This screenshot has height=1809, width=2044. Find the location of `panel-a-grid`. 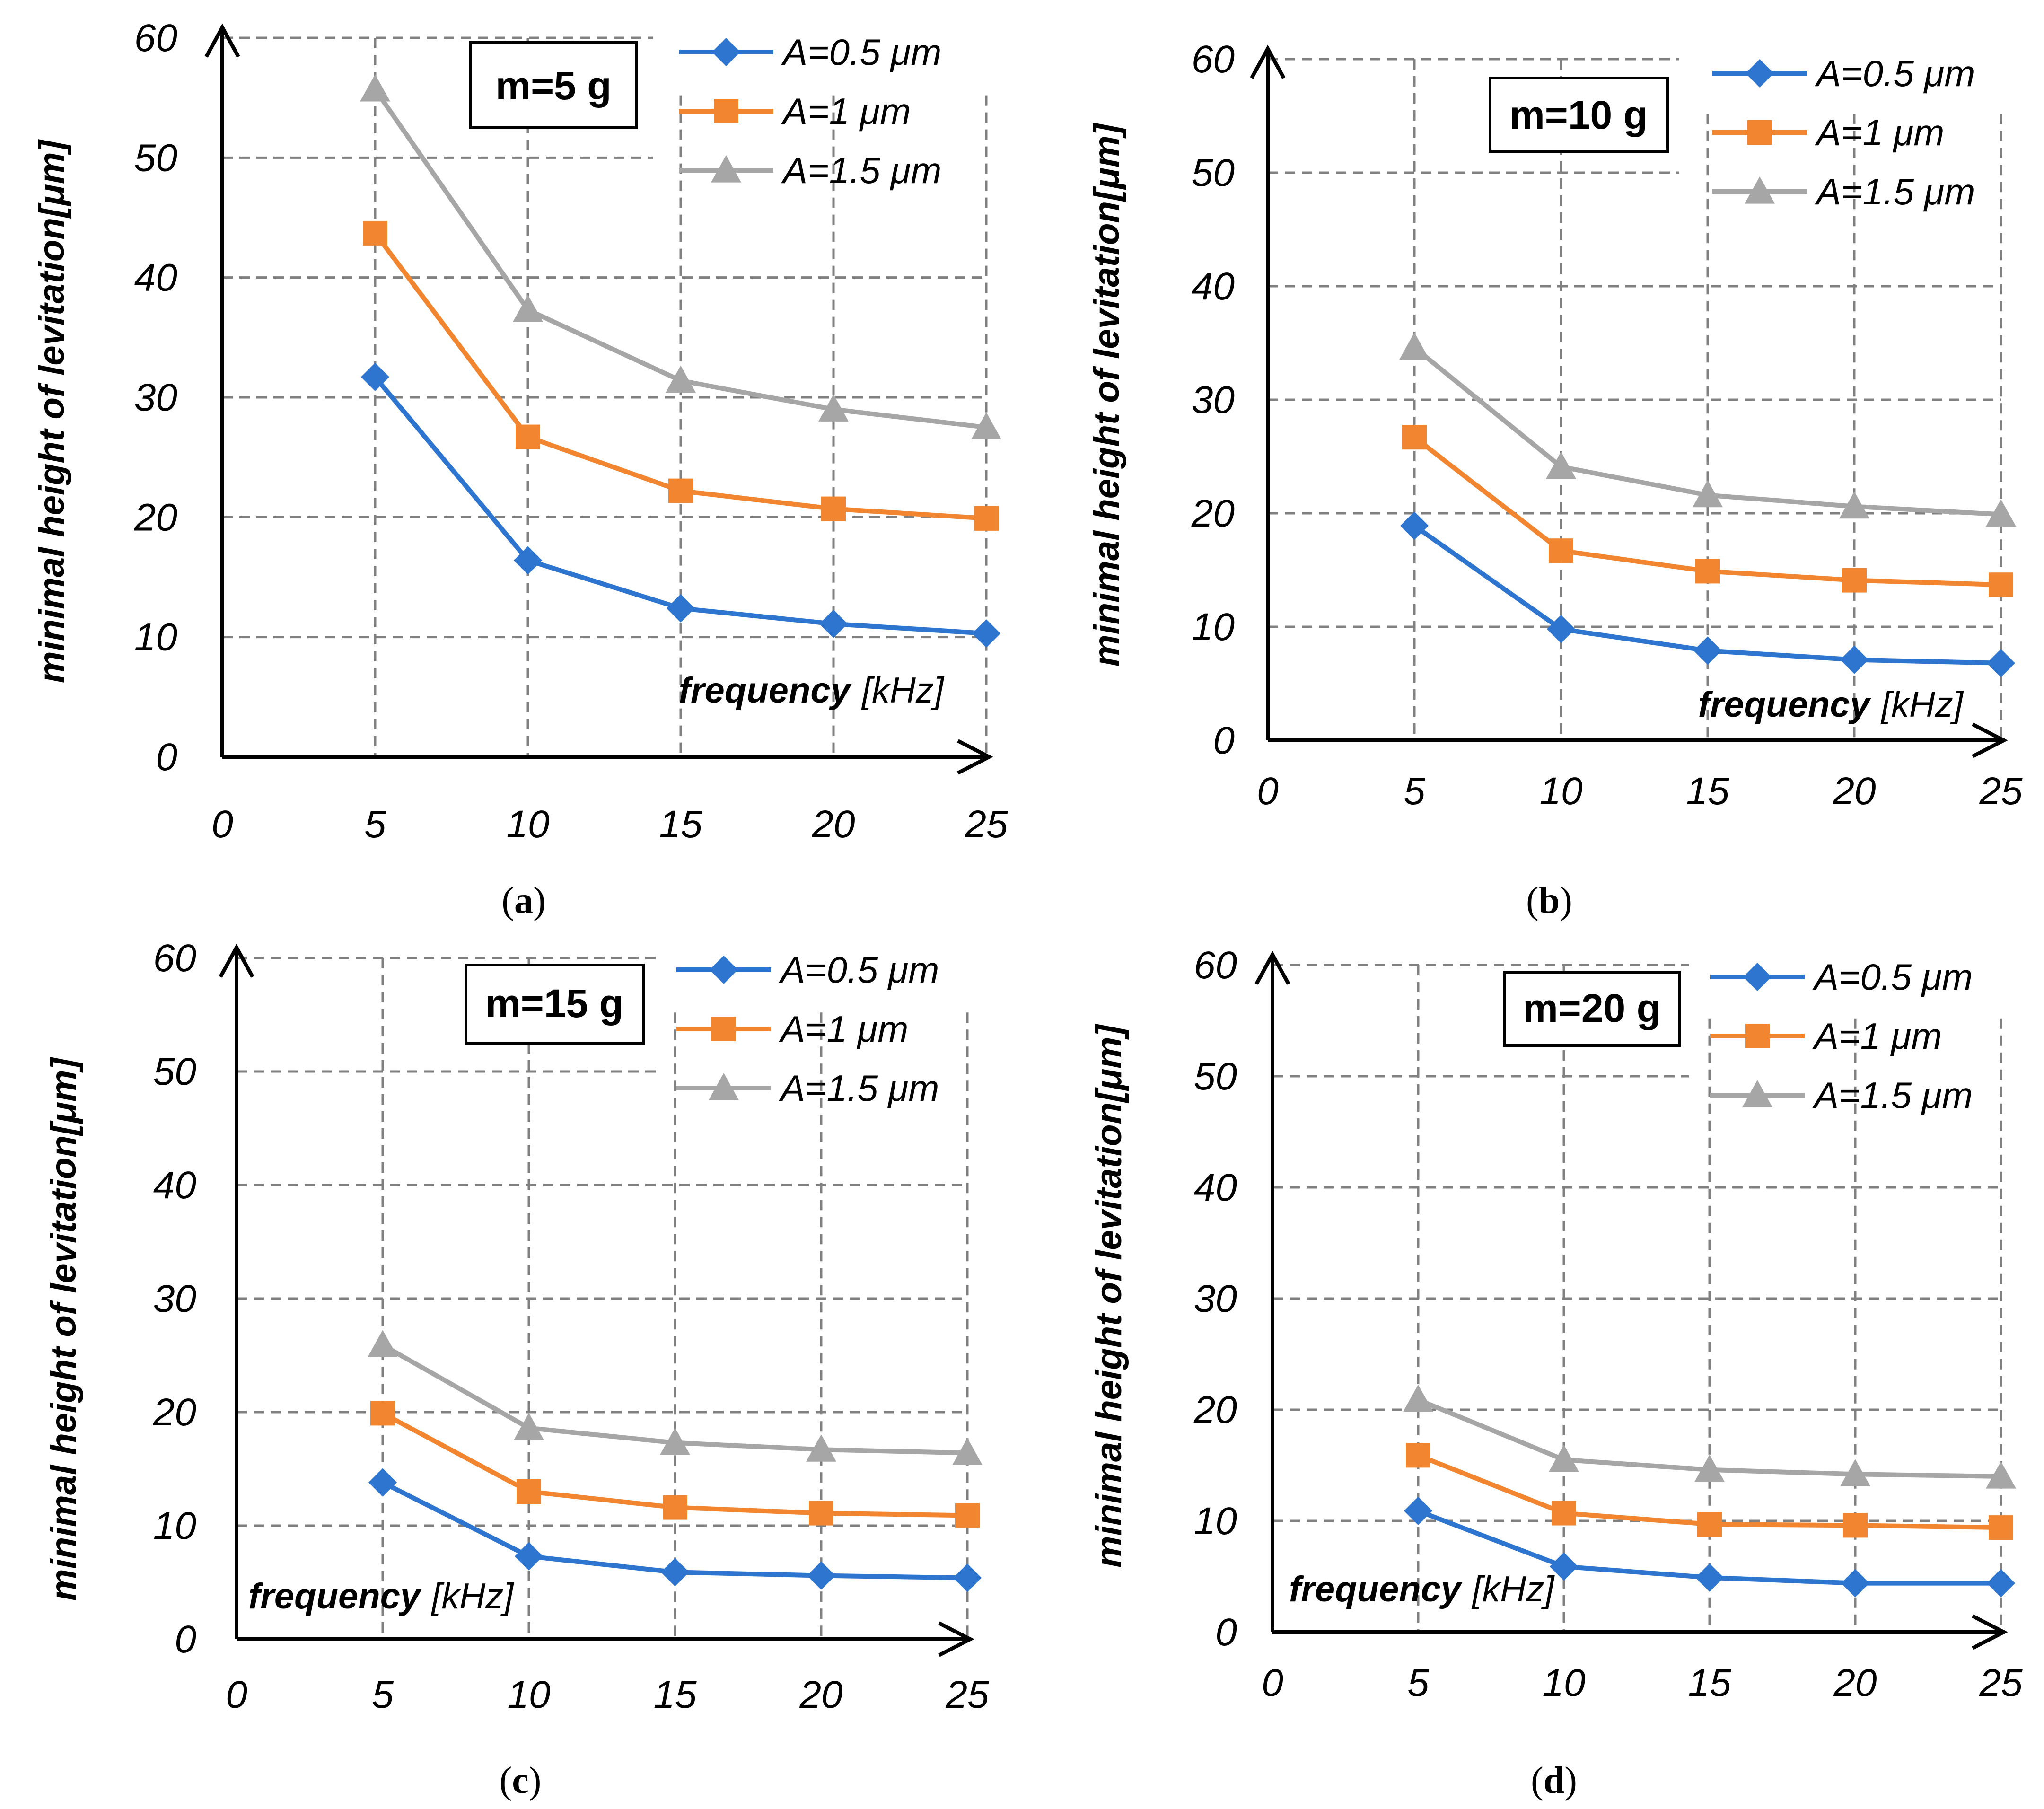

panel-a-grid is located at coordinates (605, 397).